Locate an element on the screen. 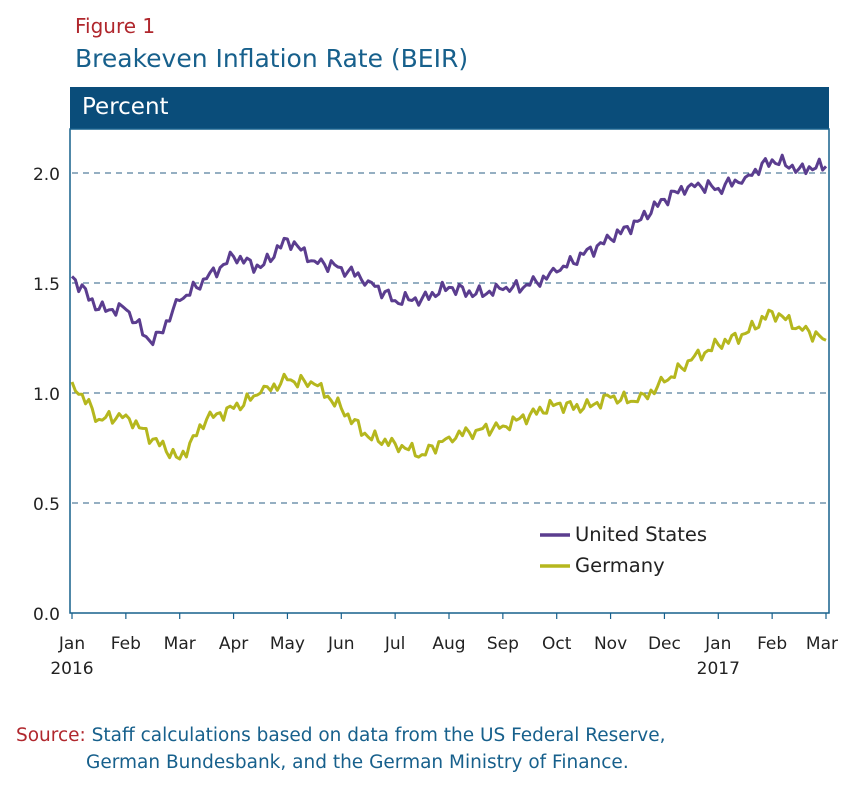 The width and height of the screenshot is (860, 799). x-tick-month: Apr is located at coordinates (233, 644).